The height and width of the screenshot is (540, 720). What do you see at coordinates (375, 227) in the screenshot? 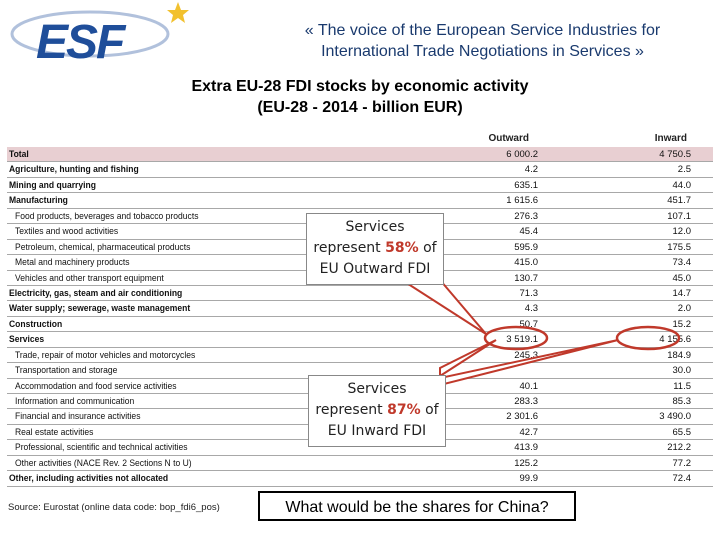
I see `callout-outward-line1: Services` at bounding box center [375, 227].